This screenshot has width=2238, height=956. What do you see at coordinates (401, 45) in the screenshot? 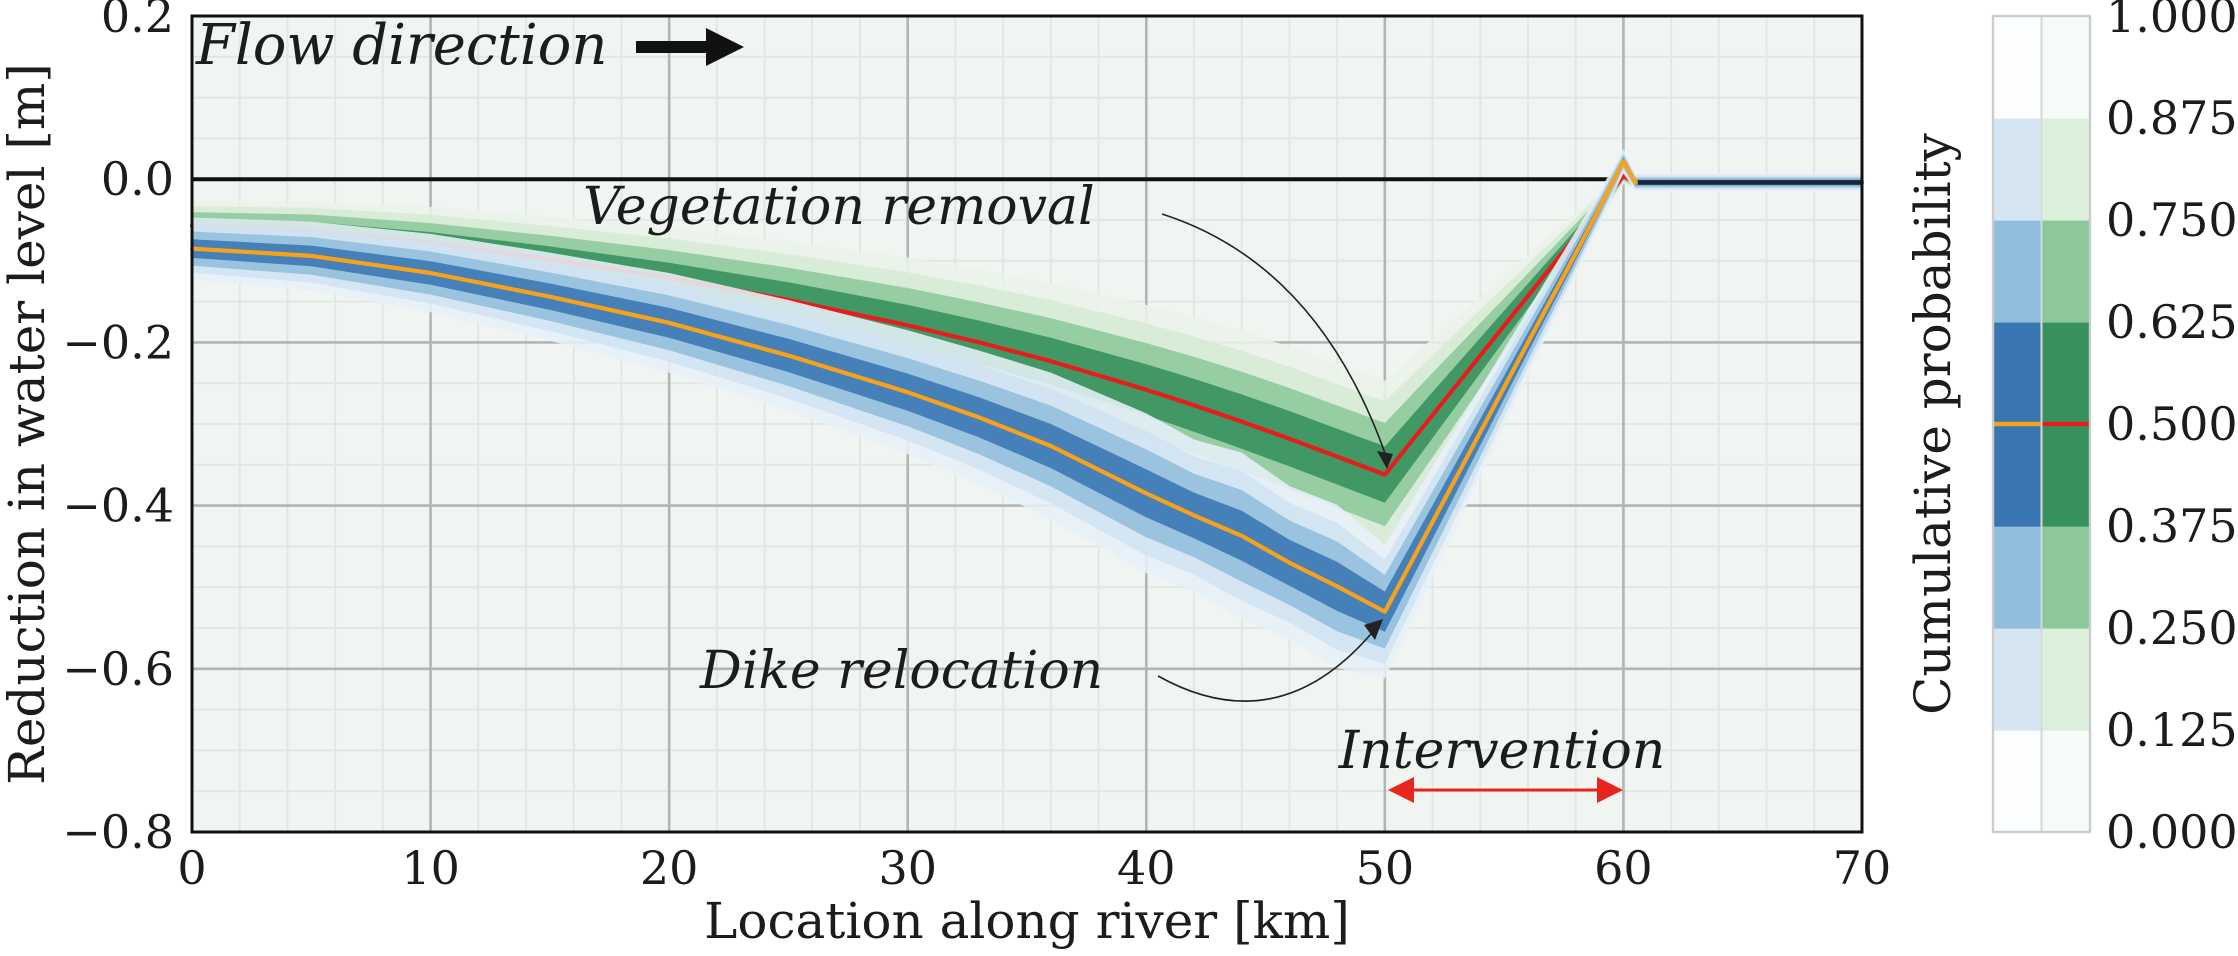
I see `flow-direction-label: Flow direction` at bounding box center [401, 45].